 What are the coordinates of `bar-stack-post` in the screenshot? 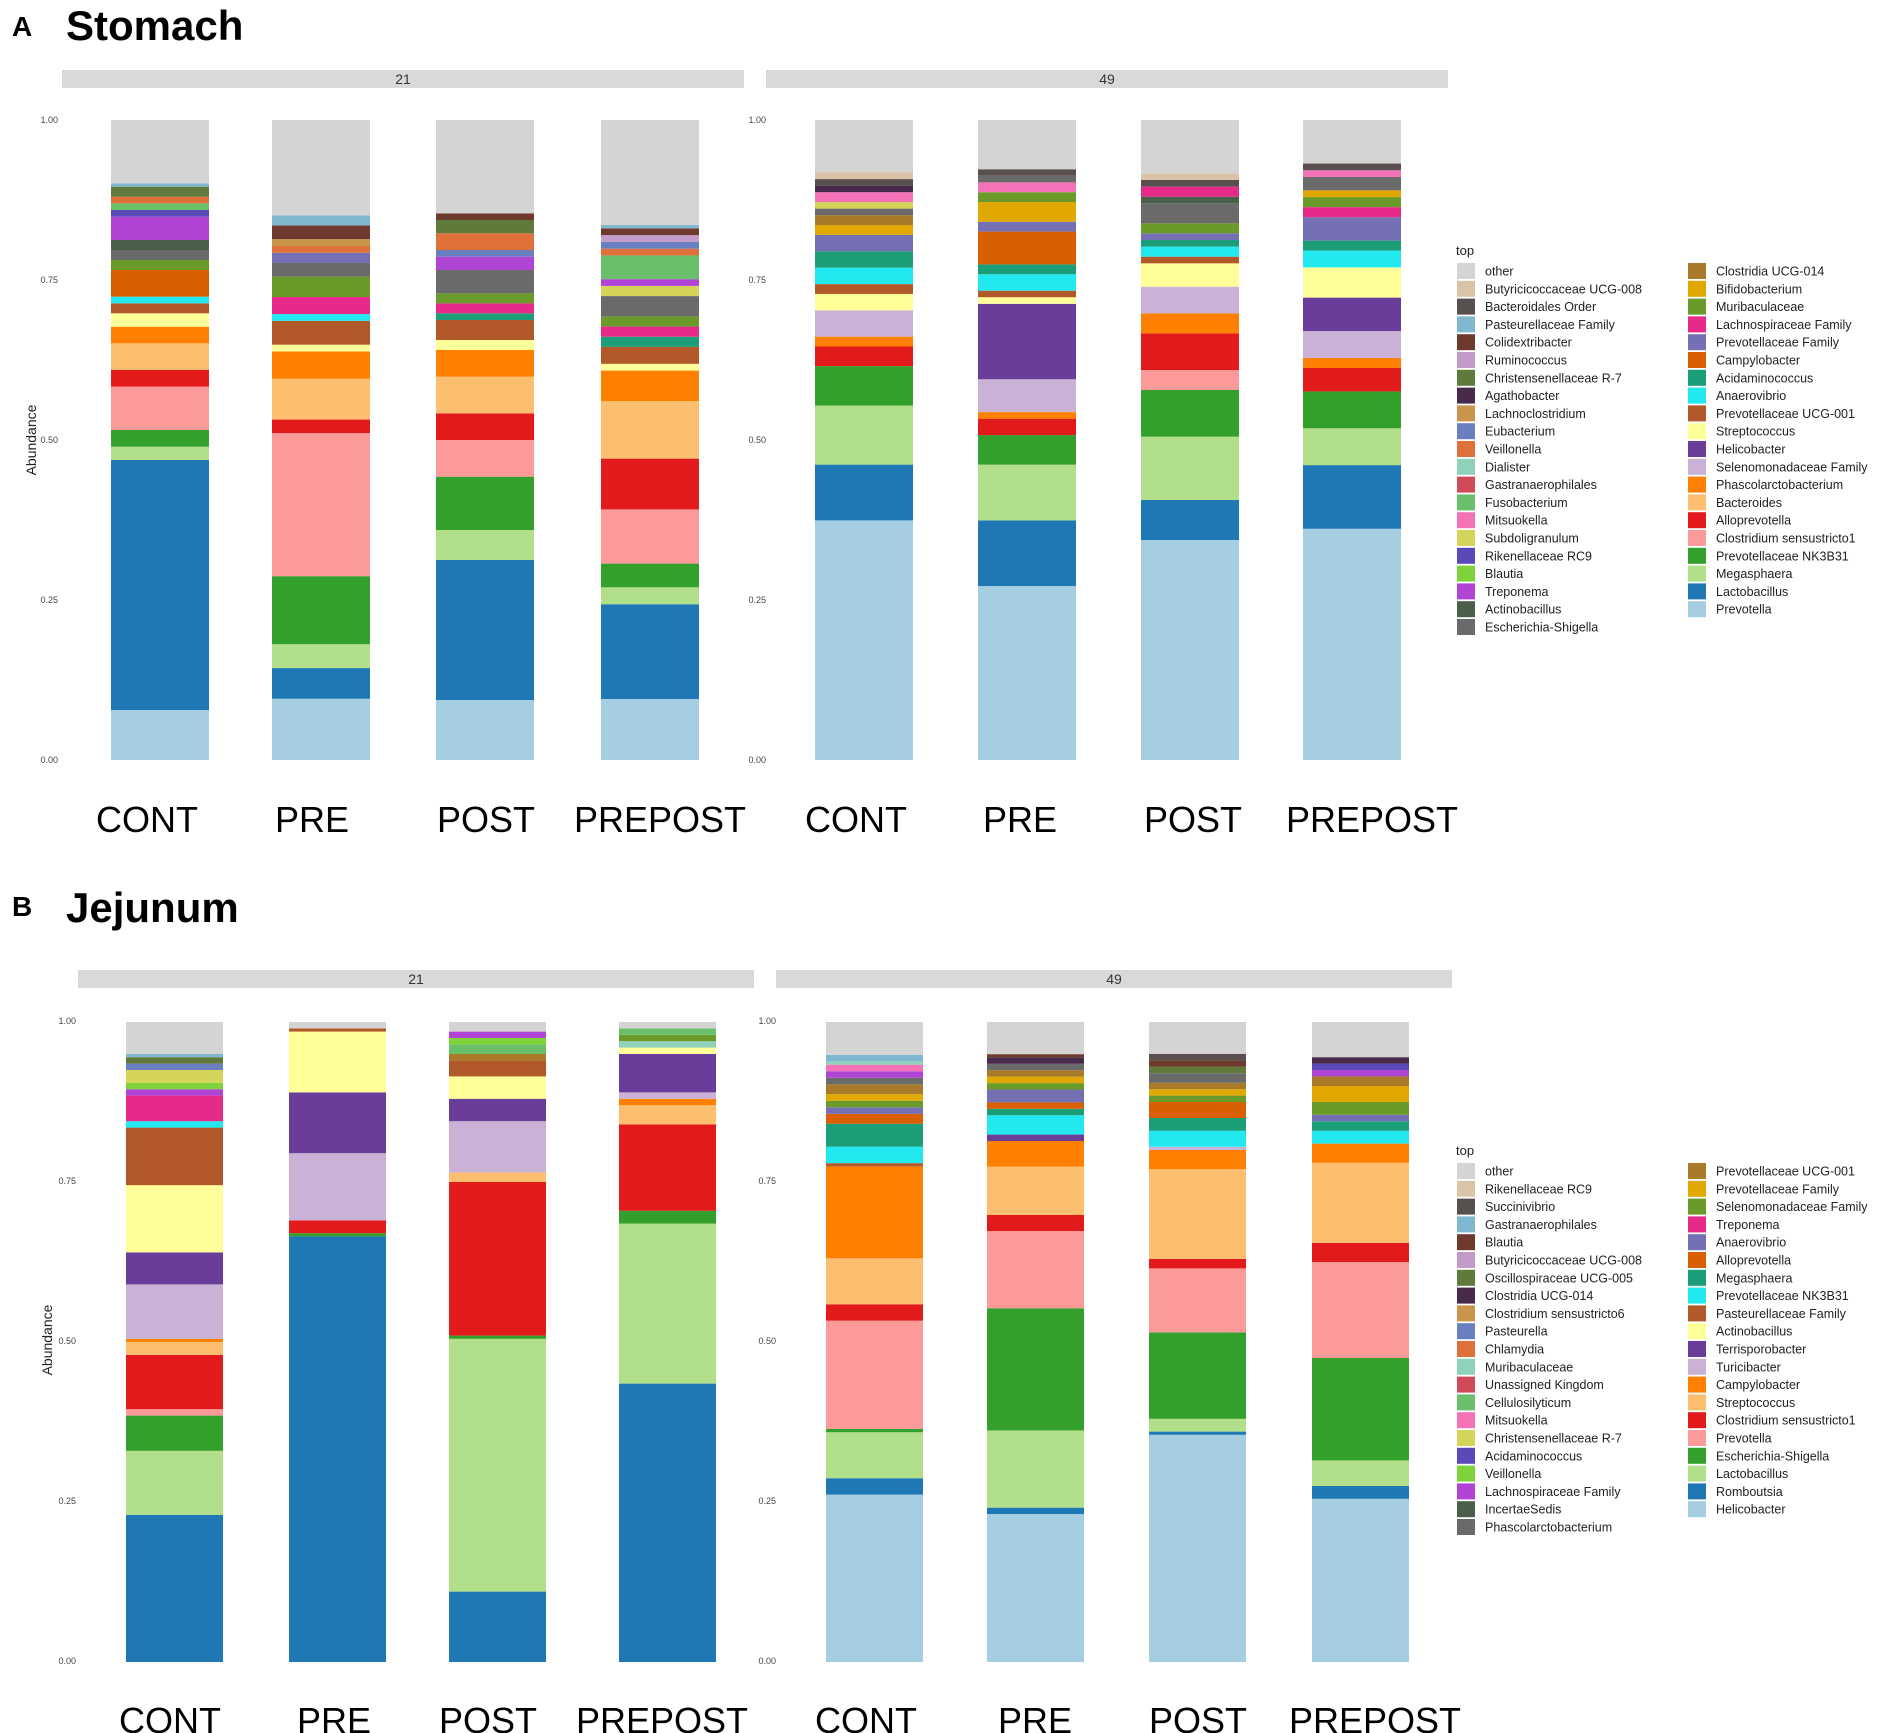 It's located at (485, 440).